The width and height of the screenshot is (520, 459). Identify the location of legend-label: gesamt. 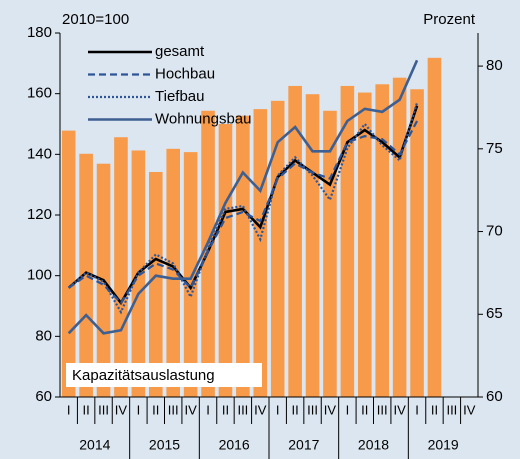
(180, 51).